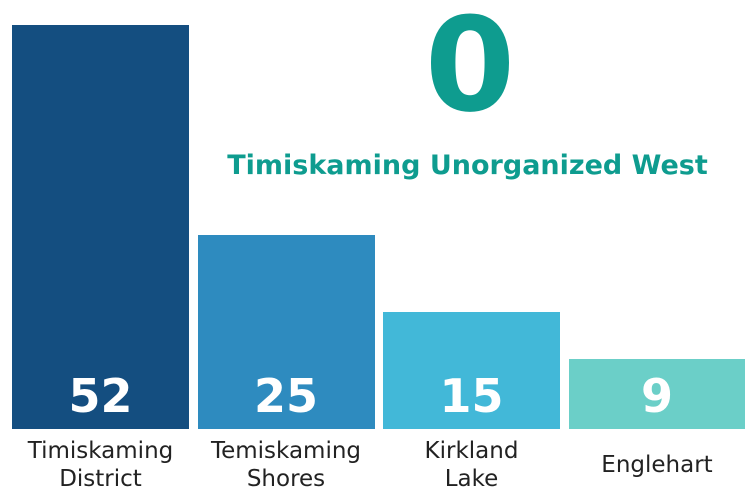 The image size is (745, 499). I want to click on category-label-box: Temiskaming Shores, so click(286, 465).